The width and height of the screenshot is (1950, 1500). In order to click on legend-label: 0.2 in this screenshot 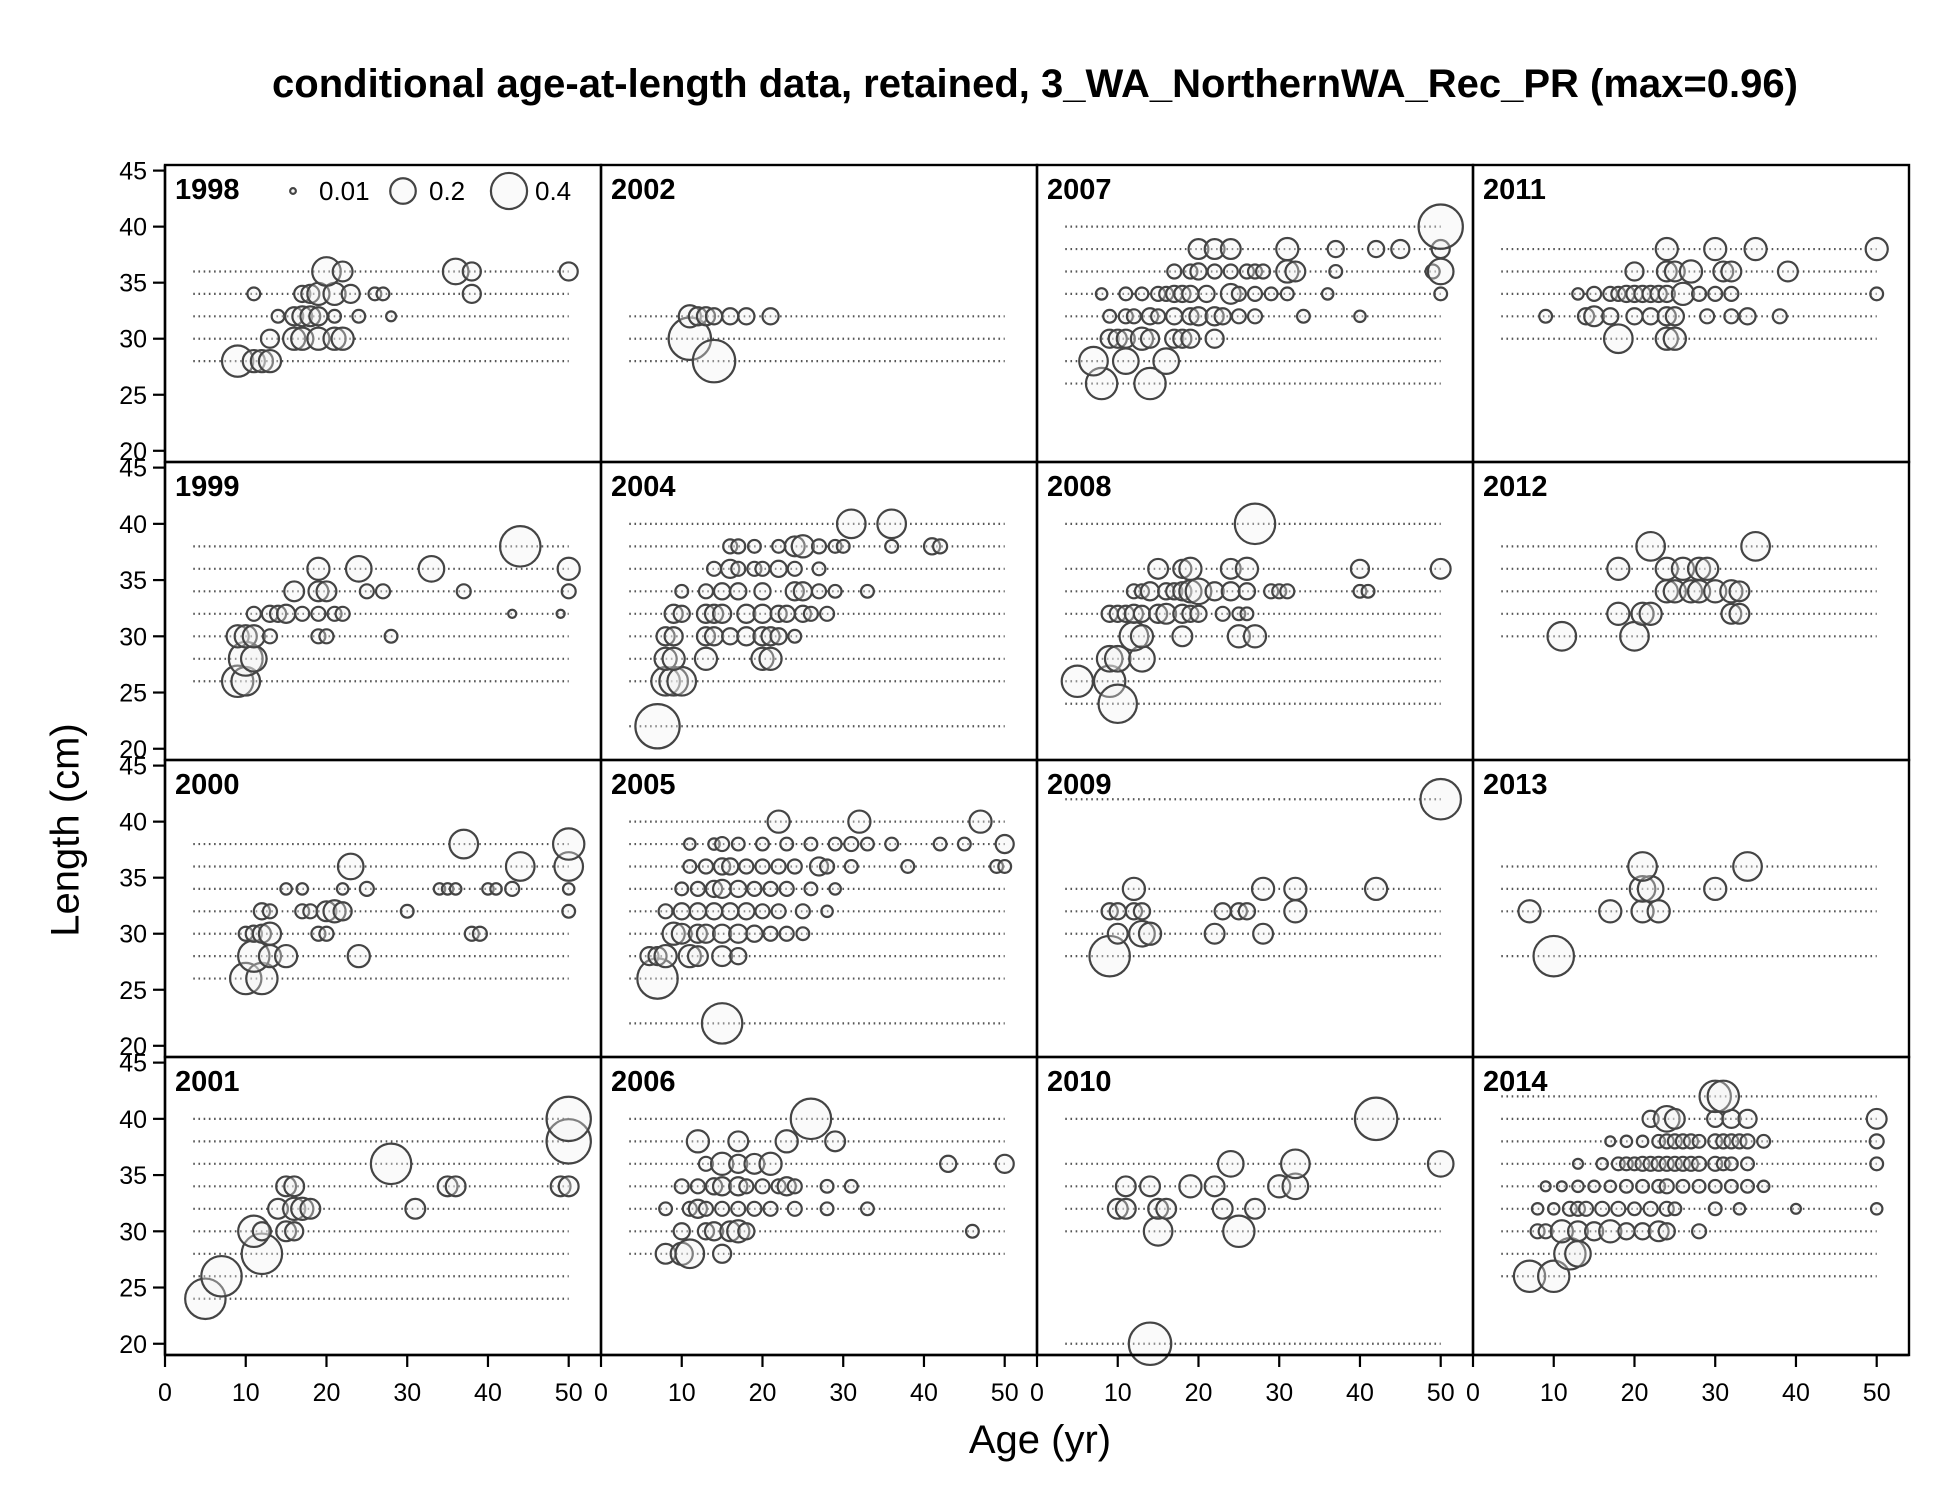, I will do `click(447, 191)`.